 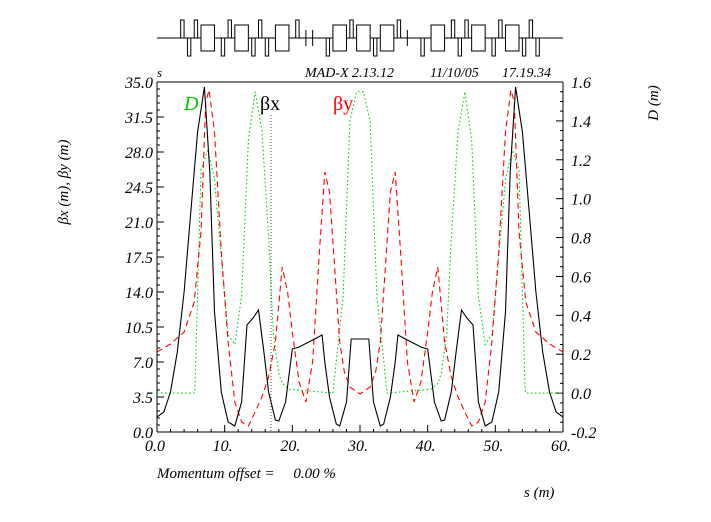 What do you see at coordinates (357, 446) in the screenshot?
I see `x-tick-label: 30.` at bounding box center [357, 446].